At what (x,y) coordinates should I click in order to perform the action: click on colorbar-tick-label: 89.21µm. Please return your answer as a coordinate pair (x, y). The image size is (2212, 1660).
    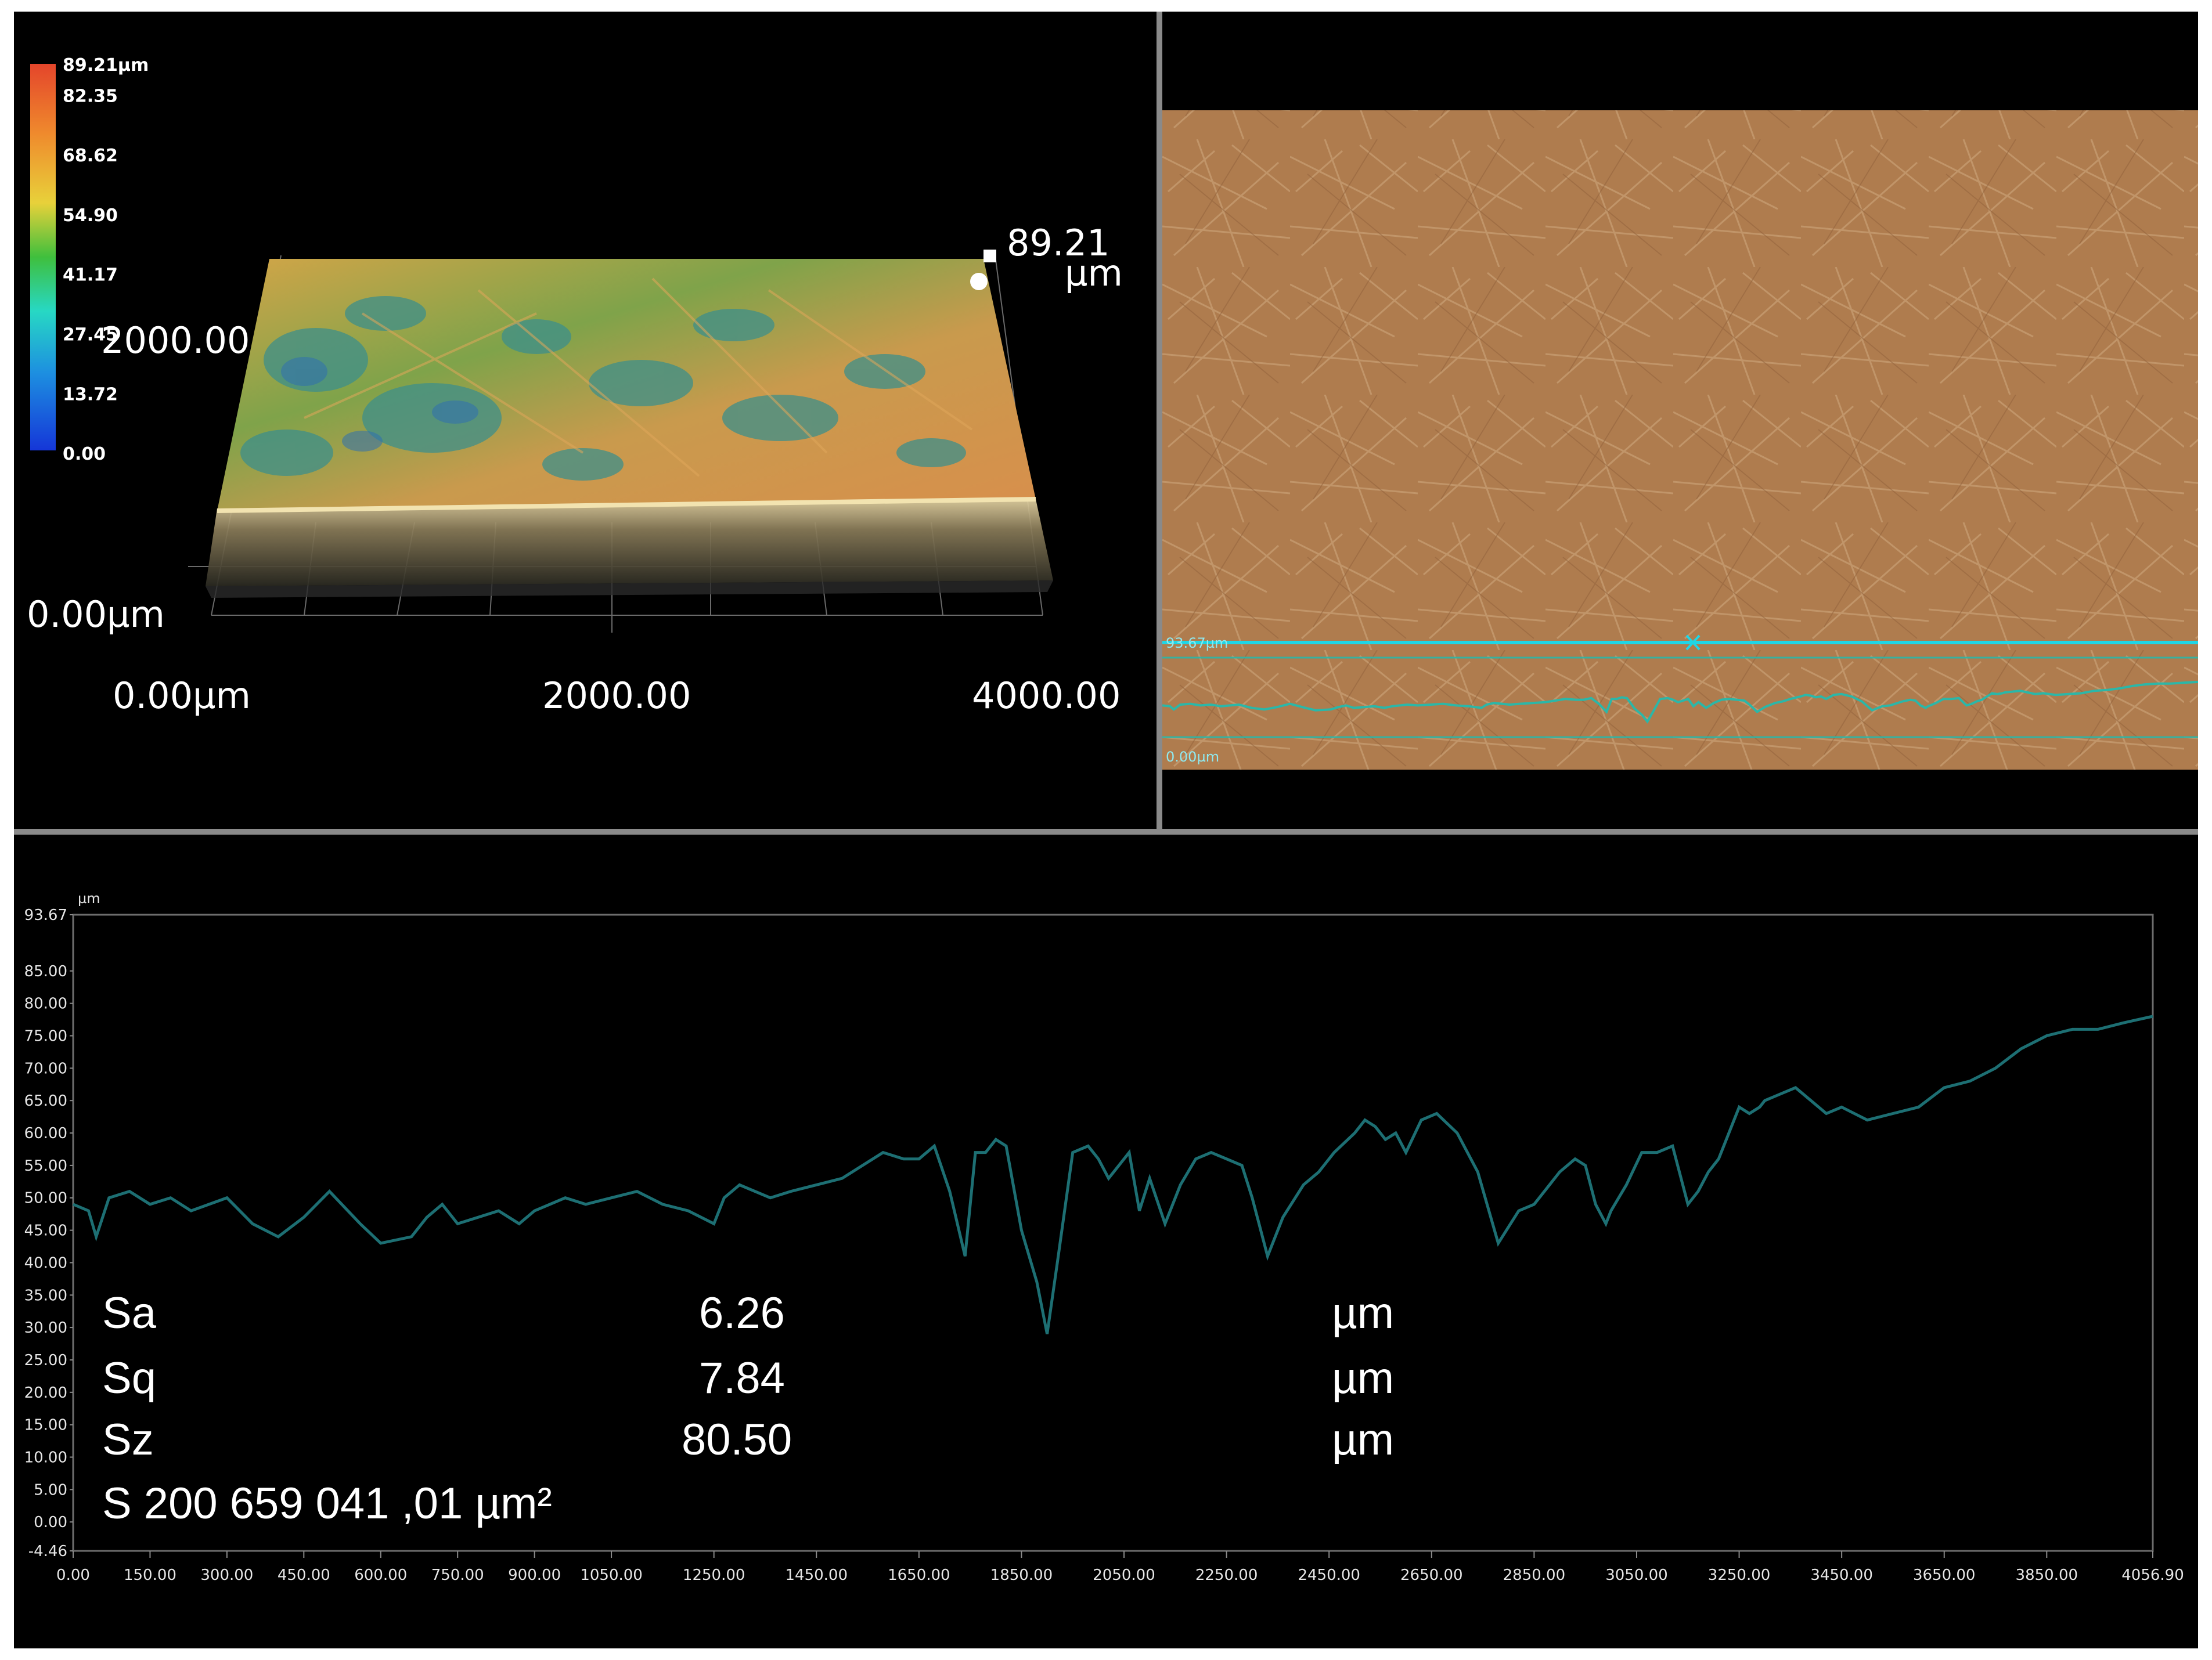
    Looking at the image, I should click on (106, 65).